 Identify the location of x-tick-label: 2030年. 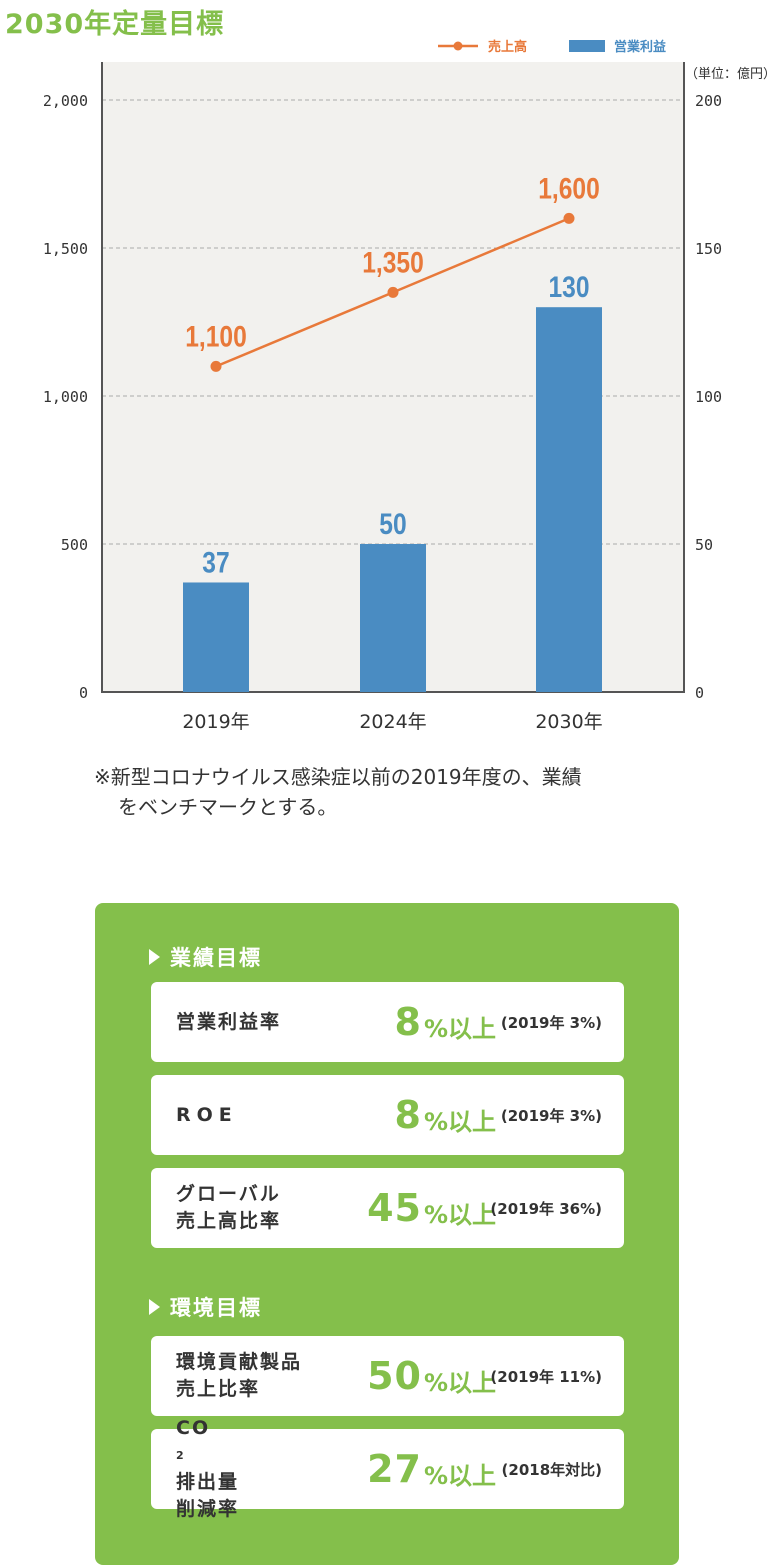
(568, 722).